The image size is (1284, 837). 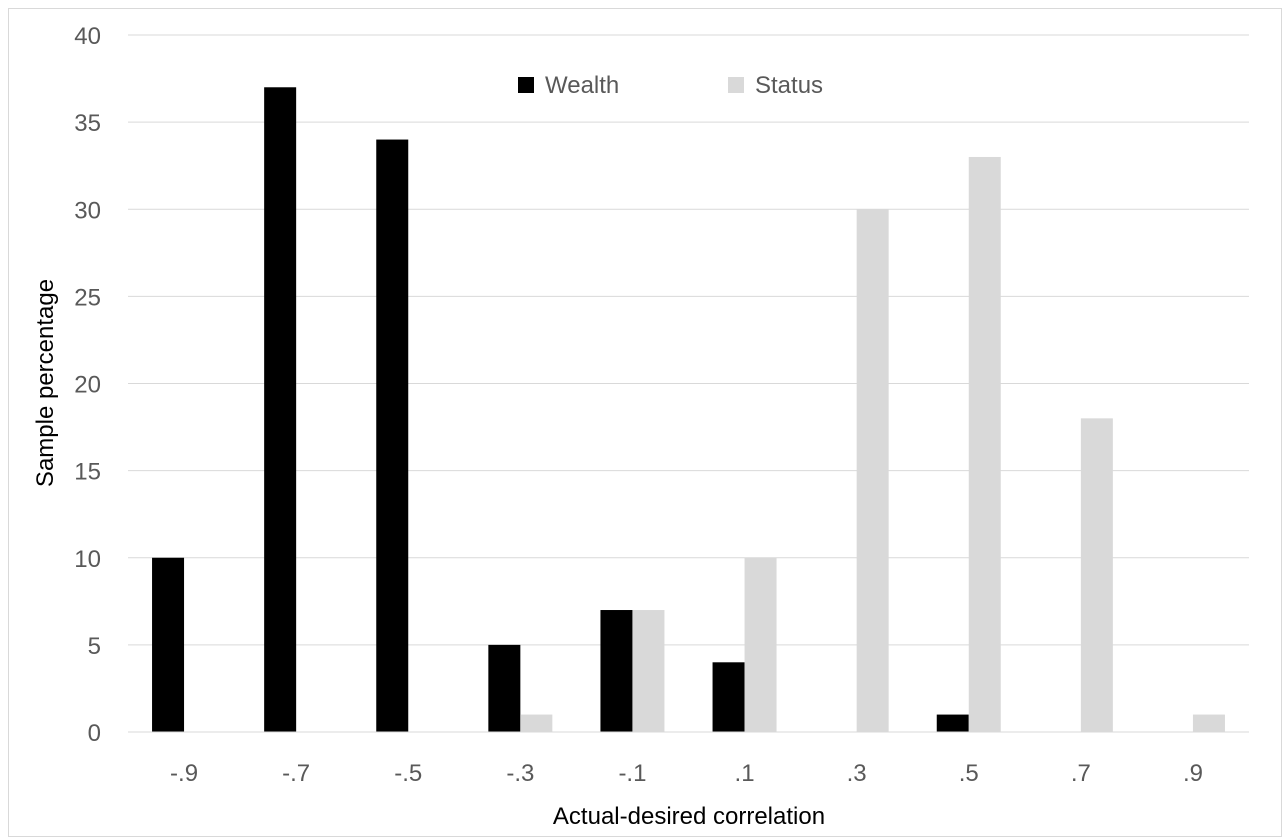 What do you see at coordinates (45, 383) in the screenshot?
I see `y-axis-title: Sample percentage` at bounding box center [45, 383].